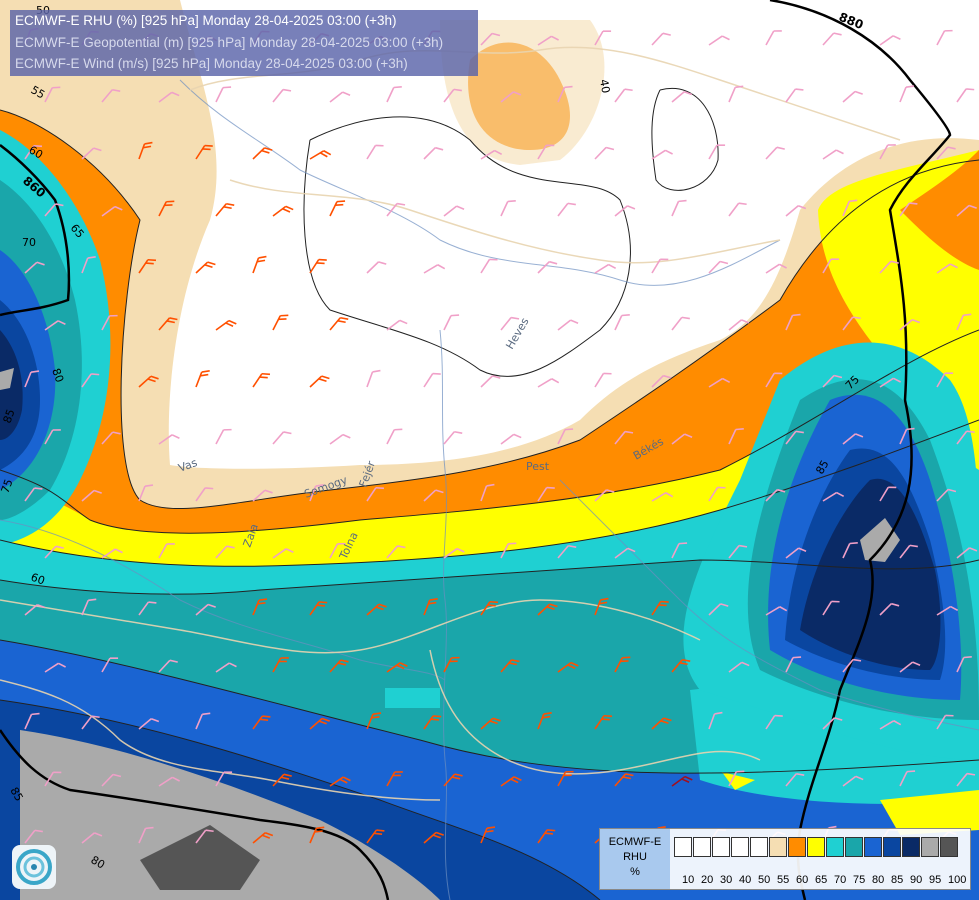 This screenshot has width=979, height=900. I want to click on rhu-band-90-east, so click(870, 574).